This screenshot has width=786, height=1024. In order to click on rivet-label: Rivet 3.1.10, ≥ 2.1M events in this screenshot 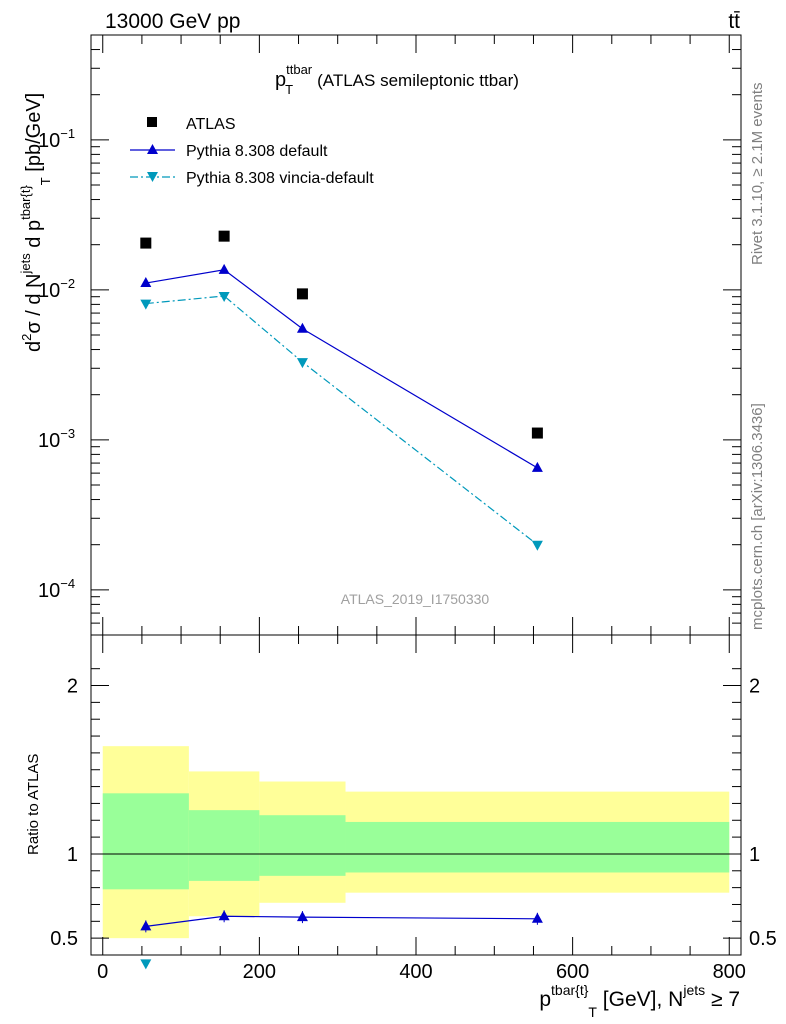, I will do `click(757, 174)`.